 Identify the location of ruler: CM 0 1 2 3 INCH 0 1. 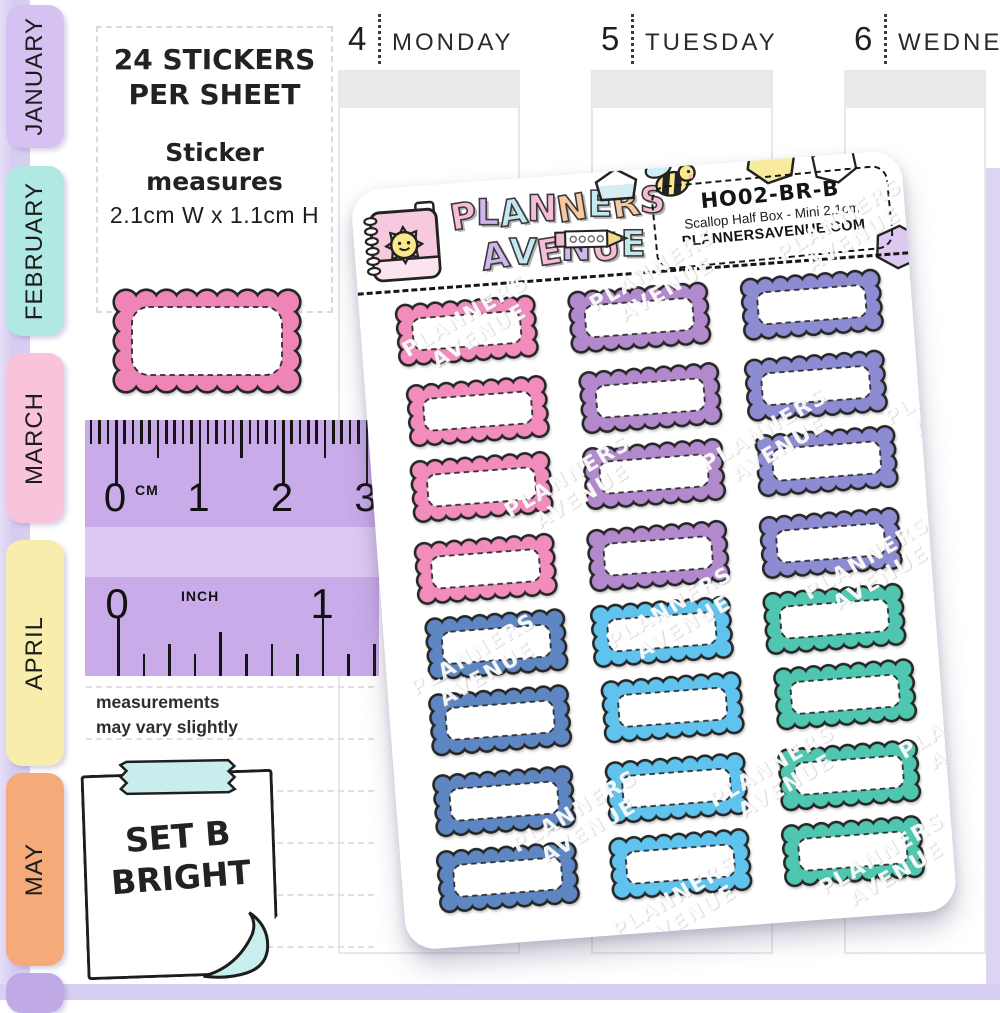
(232, 548).